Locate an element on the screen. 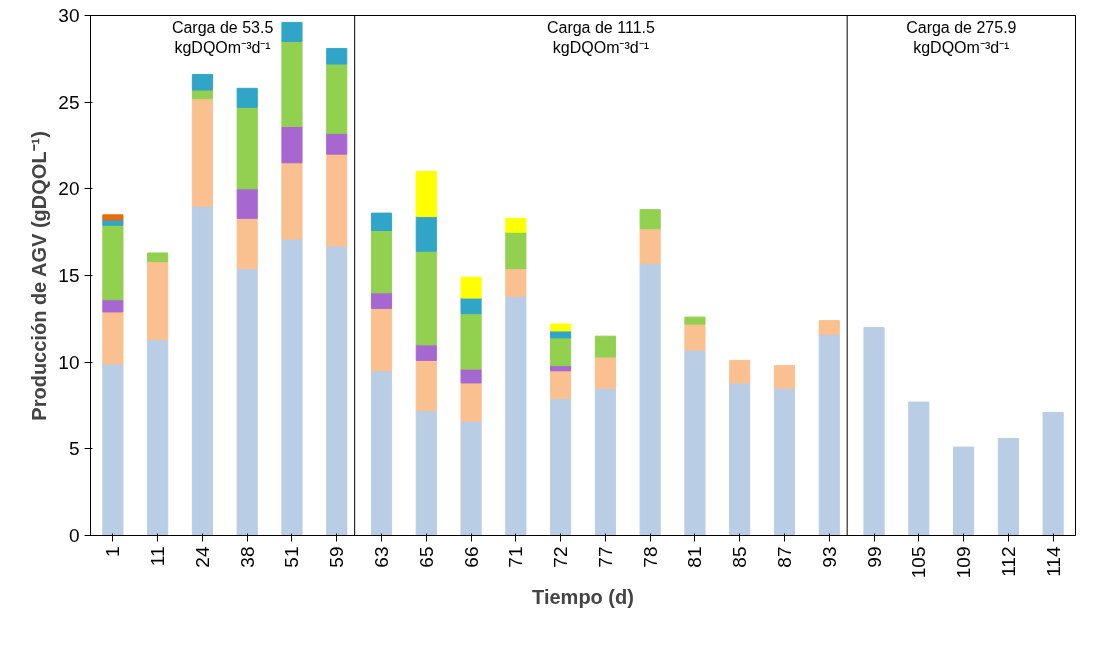 This screenshot has width=1094, height=649. y-tick-label: 10 is located at coordinates (69, 362).